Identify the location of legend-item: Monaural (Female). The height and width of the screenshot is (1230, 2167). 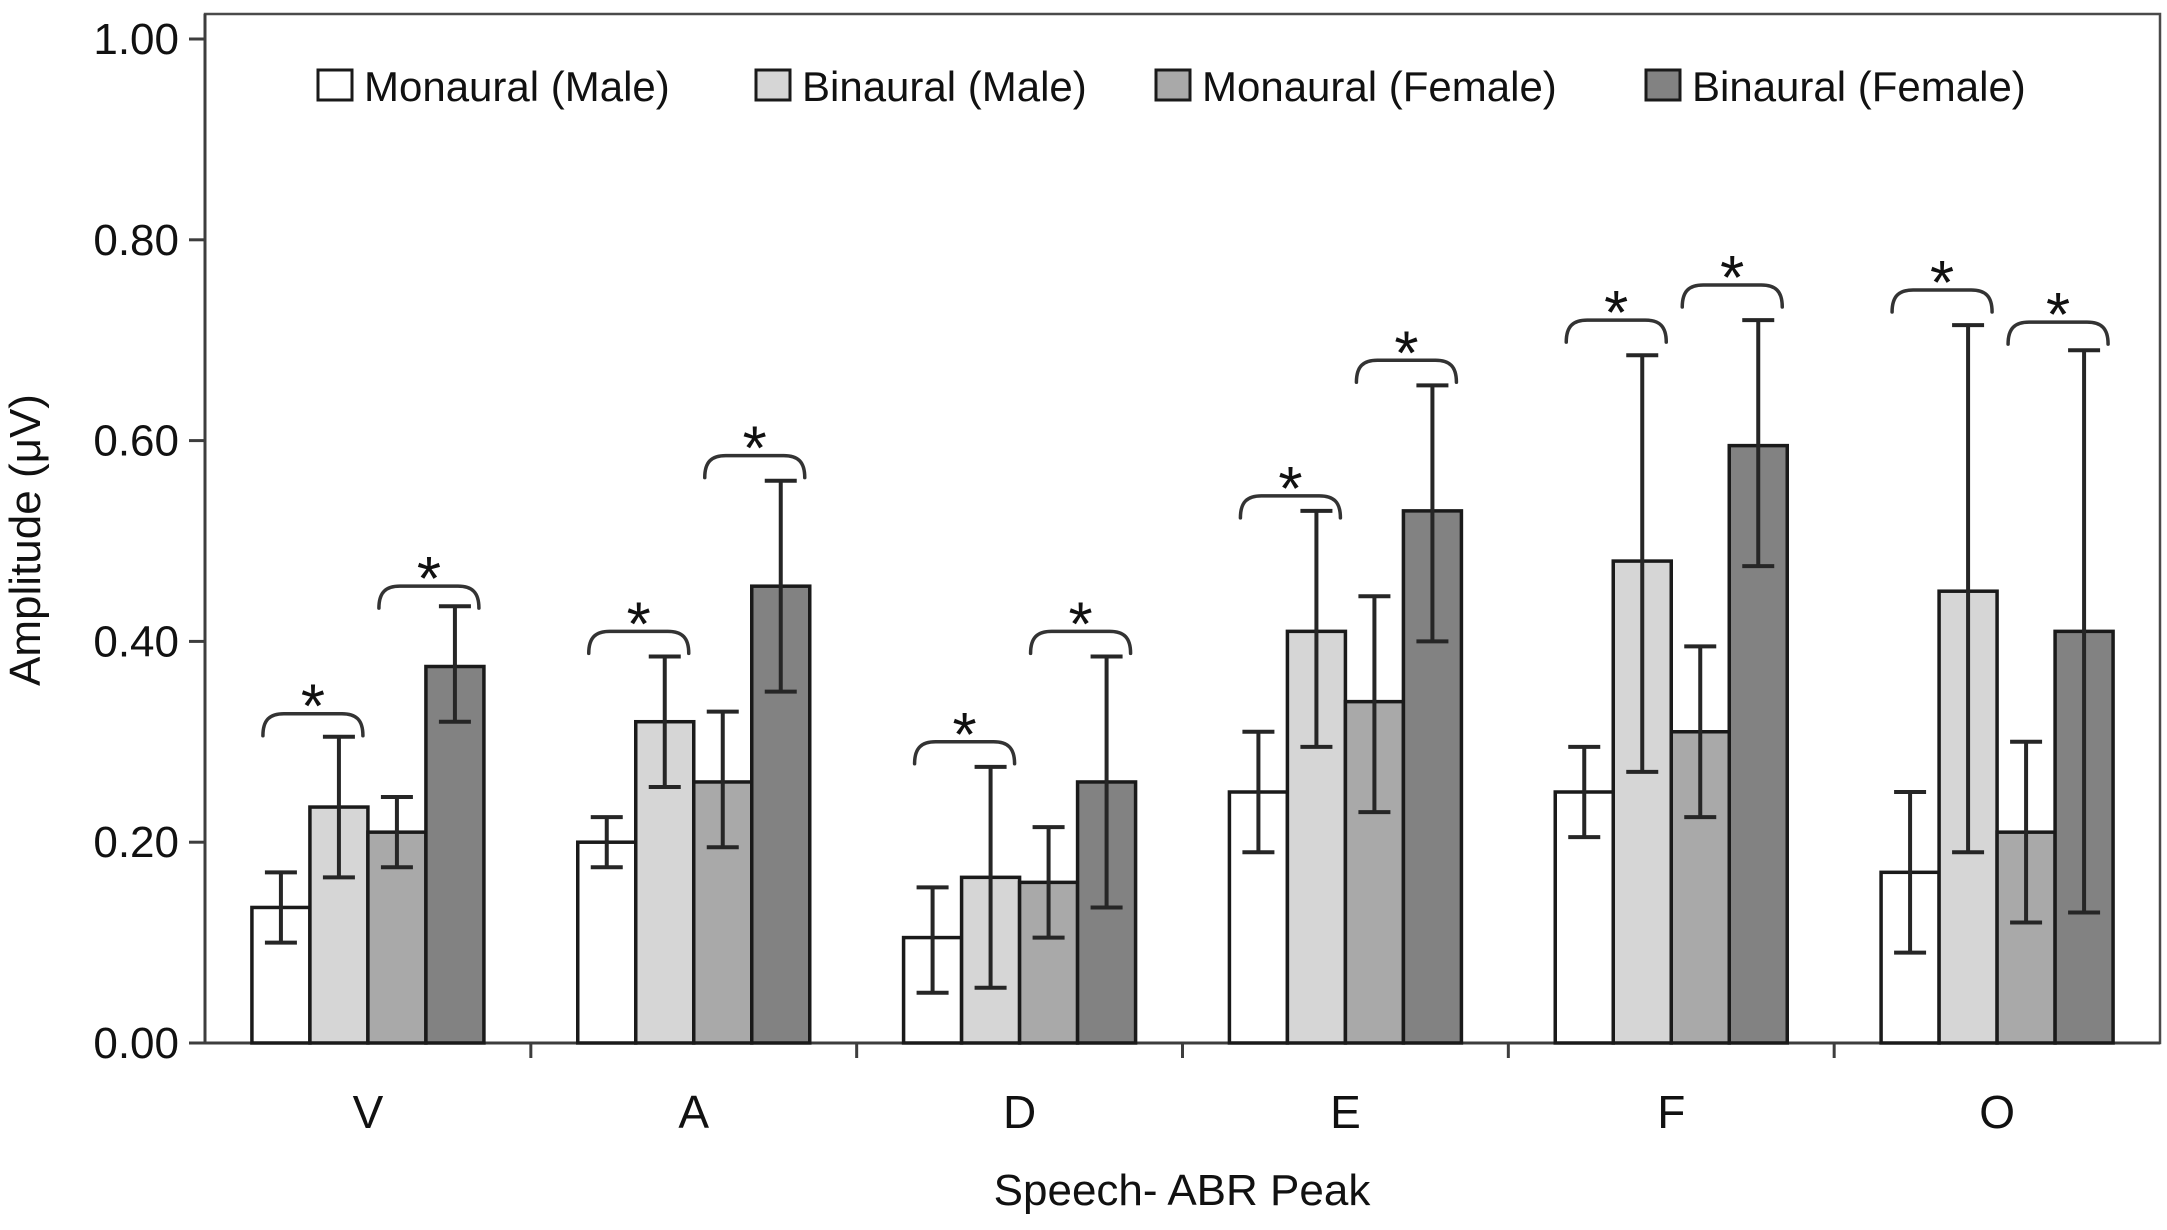
(1355, 86).